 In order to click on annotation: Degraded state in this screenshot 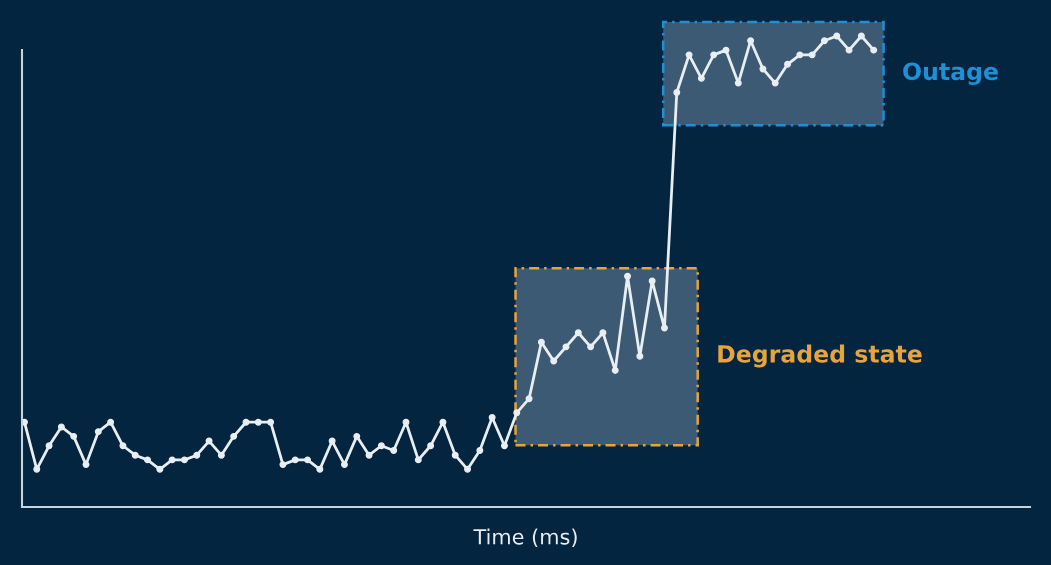, I will do `click(820, 356)`.